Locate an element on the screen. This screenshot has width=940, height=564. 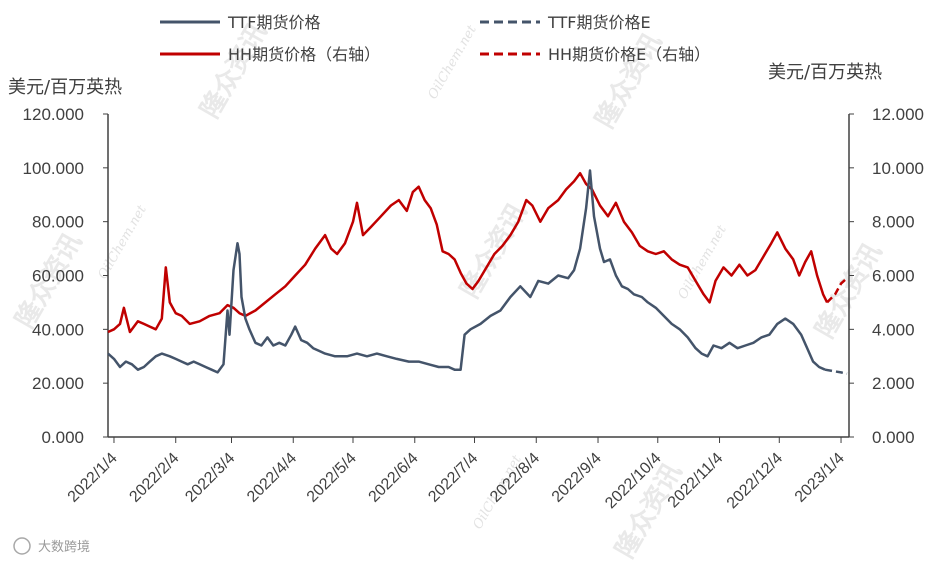
y-tick-label-left: 100.000 is located at coordinates (53, 168).